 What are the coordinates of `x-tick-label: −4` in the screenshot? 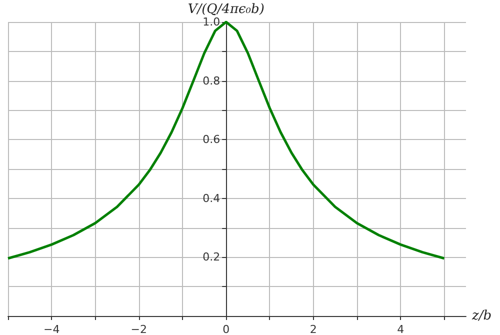 It's located at (52, 329).